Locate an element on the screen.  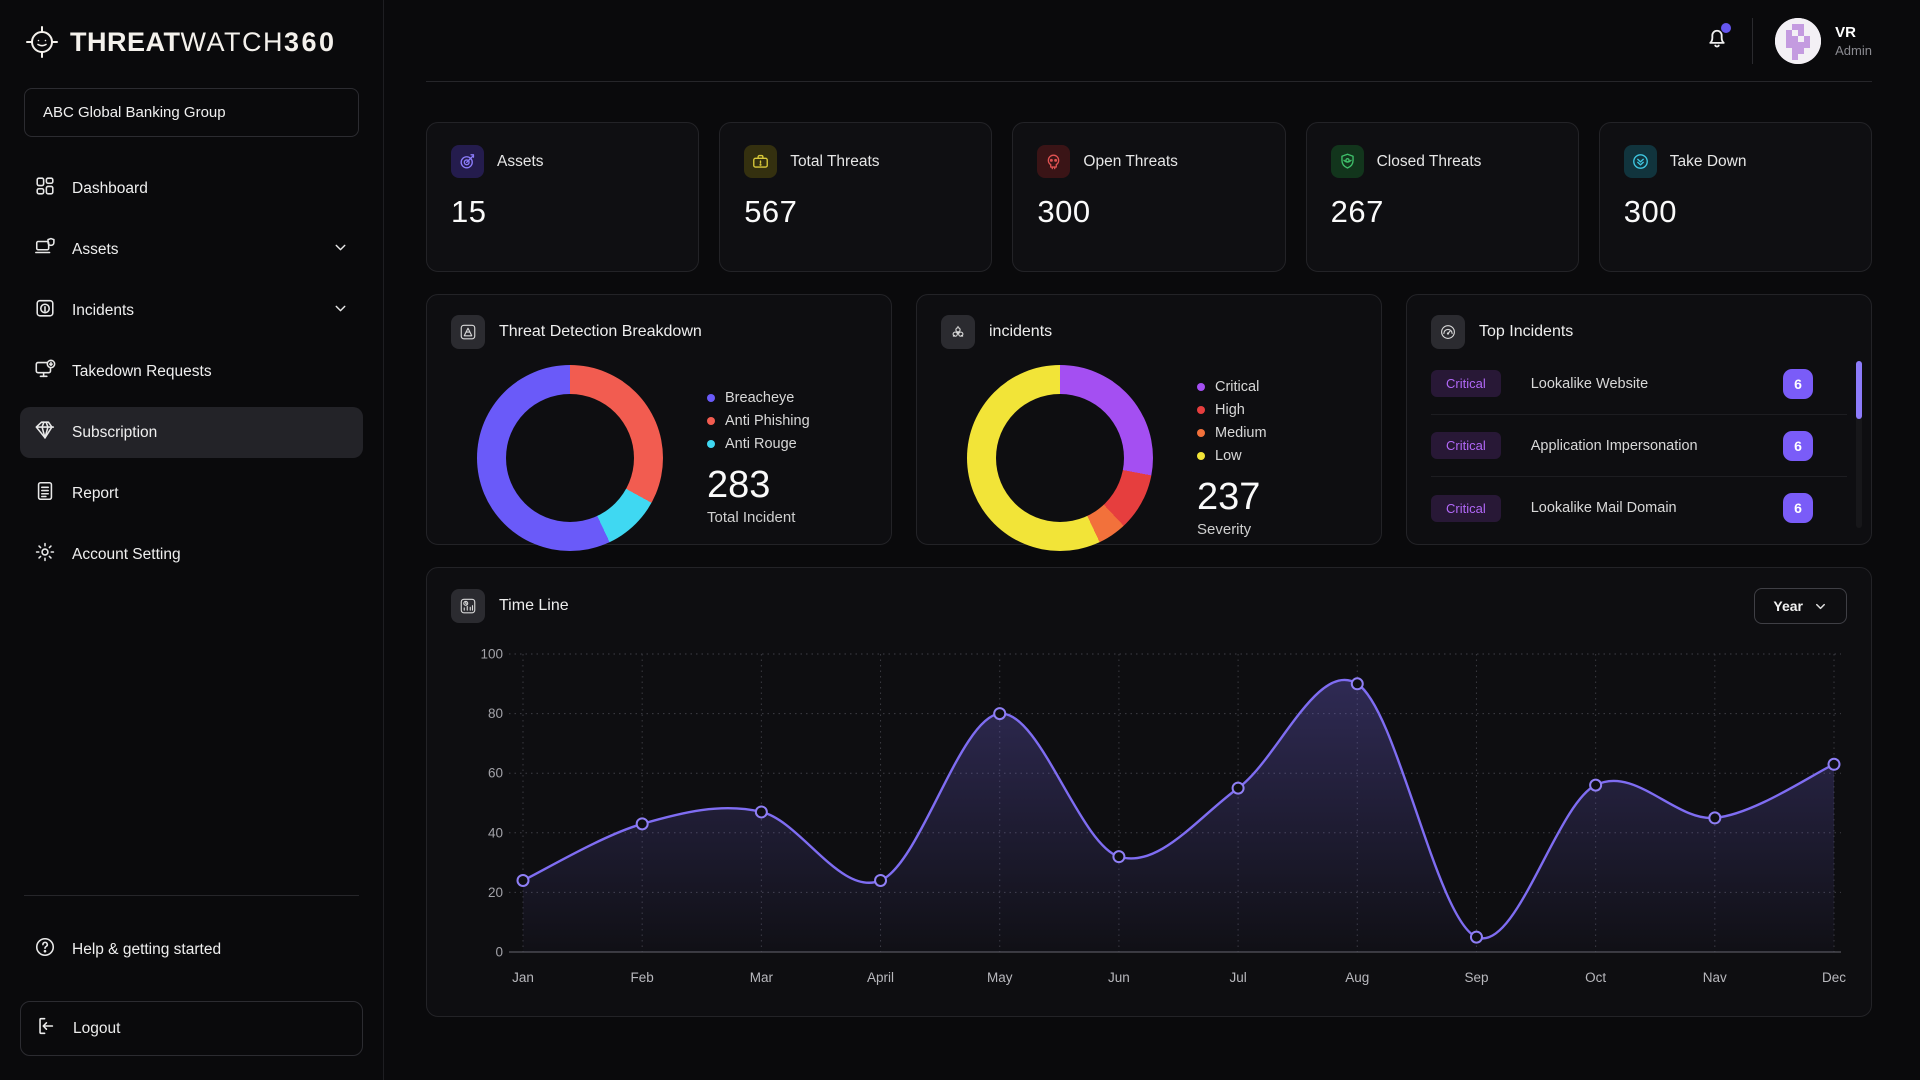
panel-title: Threat Detection Breakdown is located at coordinates (600, 331).